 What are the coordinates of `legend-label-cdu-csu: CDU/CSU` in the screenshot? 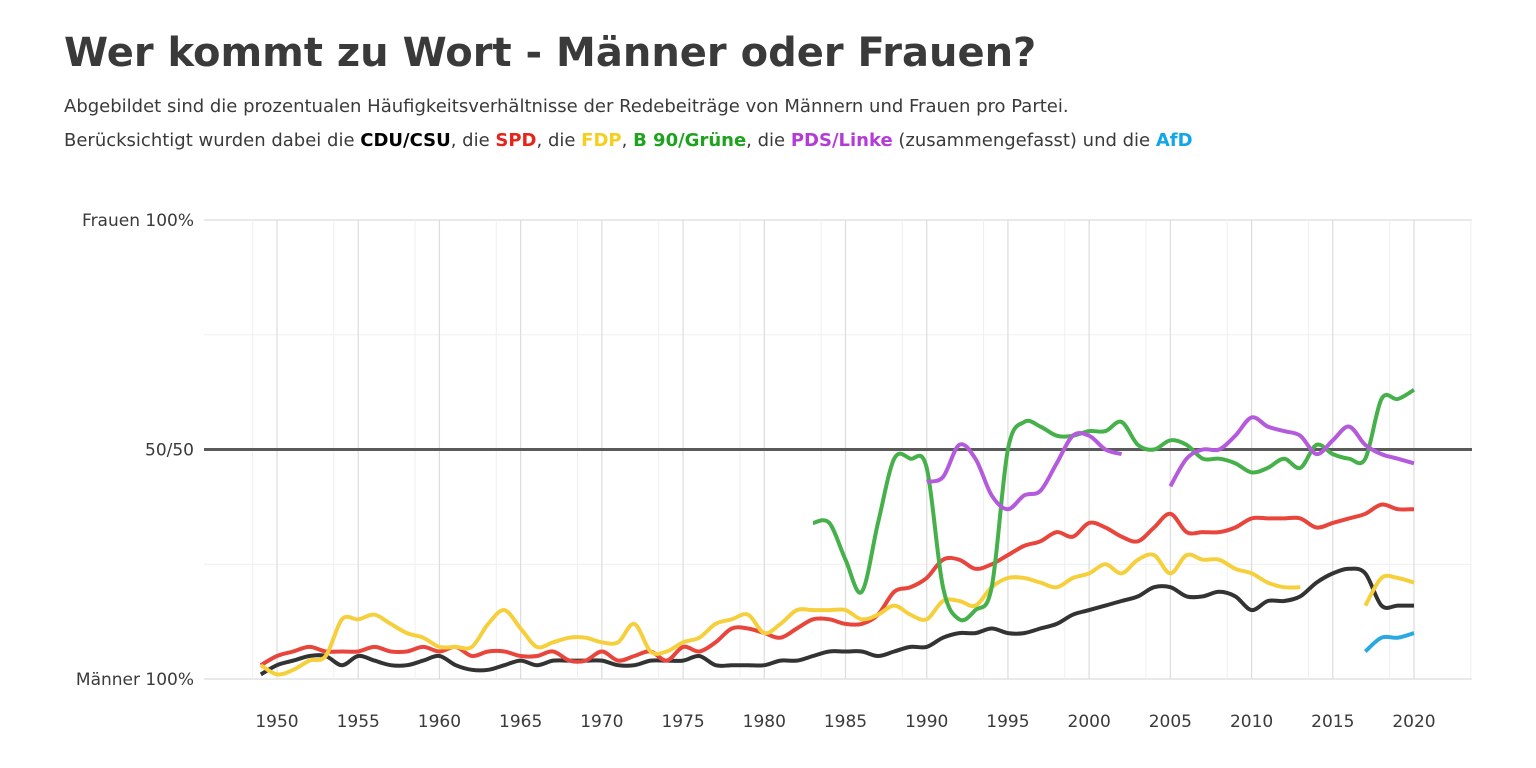 It's located at (405, 140).